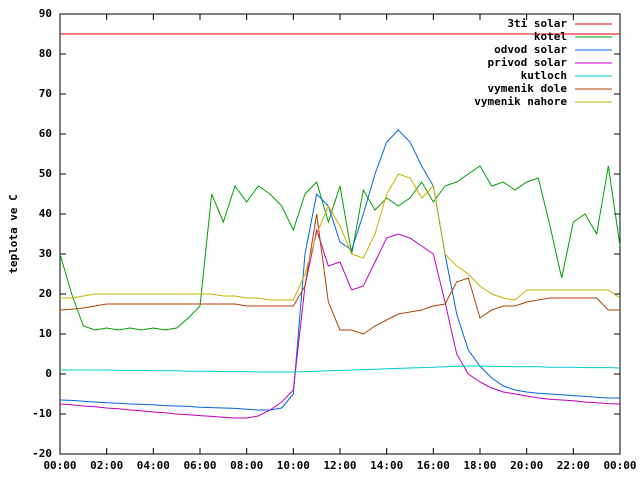 Image resolution: width=640 pixels, height=480 pixels. I want to click on series-line, so click(340, 369).